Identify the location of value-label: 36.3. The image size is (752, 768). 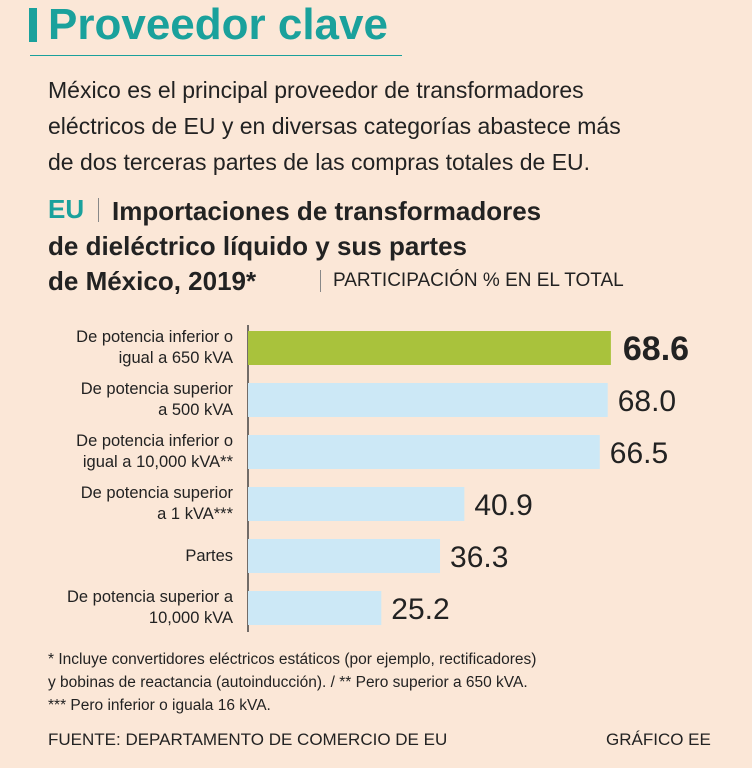
(479, 557).